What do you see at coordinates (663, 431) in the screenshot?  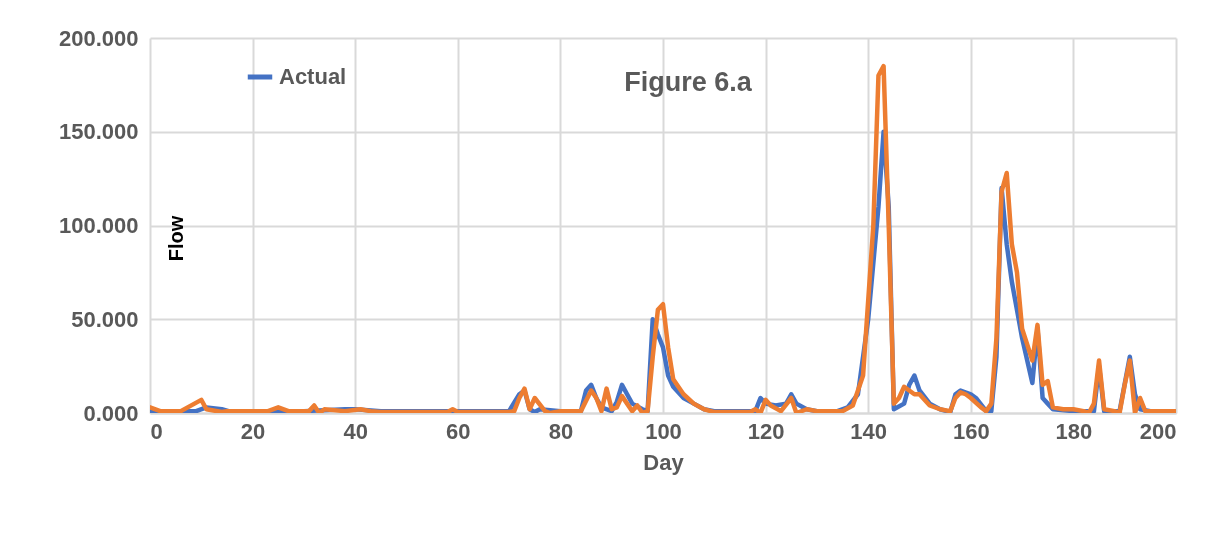 I see `x-tick-label: 100` at bounding box center [663, 431].